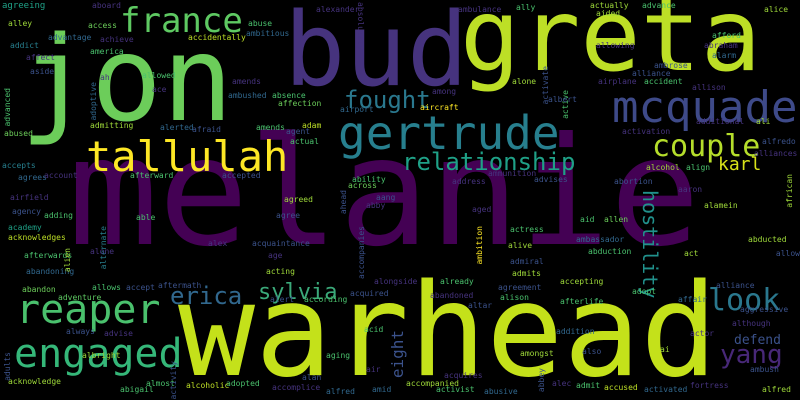  I want to click on cloud-word-eight: eight, so click(397, 354).